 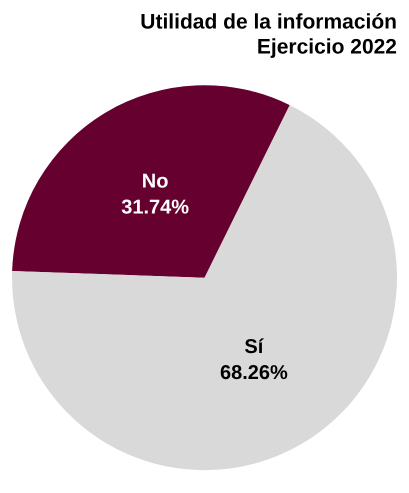 I want to click on slice-label: Sí, so click(x=254, y=347).